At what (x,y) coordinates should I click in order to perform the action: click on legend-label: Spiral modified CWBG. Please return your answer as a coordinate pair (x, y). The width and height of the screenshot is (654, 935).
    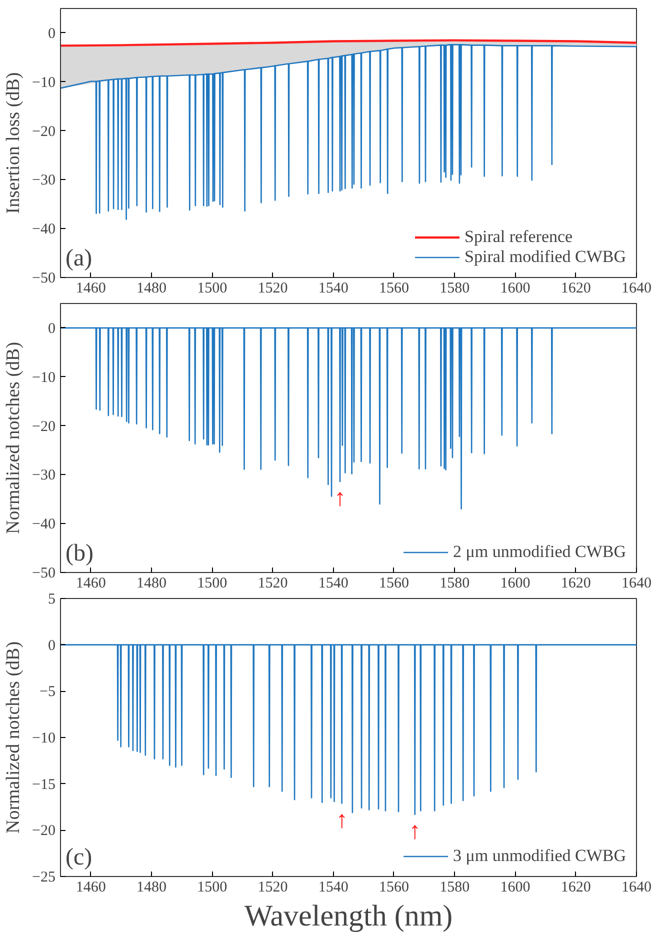
    Looking at the image, I should click on (545, 257).